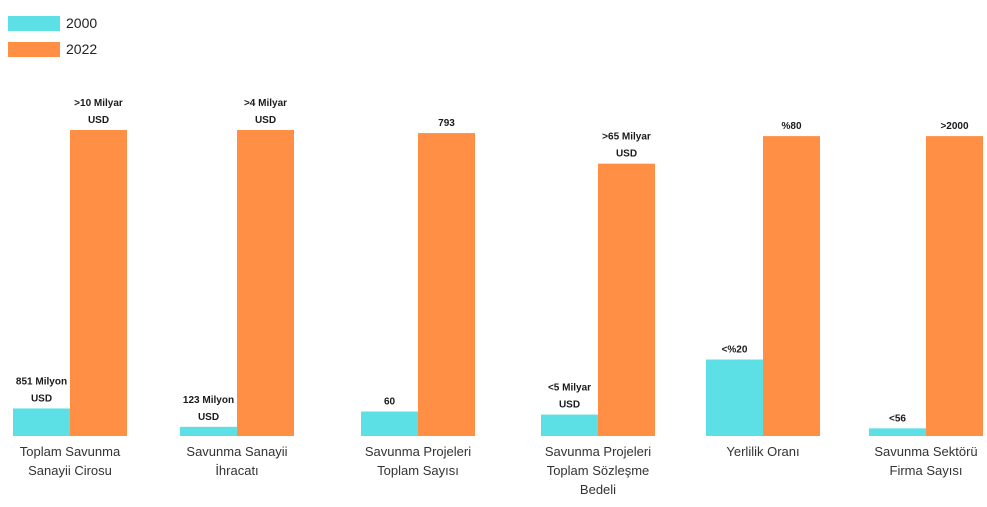  What do you see at coordinates (925, 461) in the screenshot?
I see `category-label-5: Savunma Sektörü Firma Sayısı` at bounding box center [925, 461].